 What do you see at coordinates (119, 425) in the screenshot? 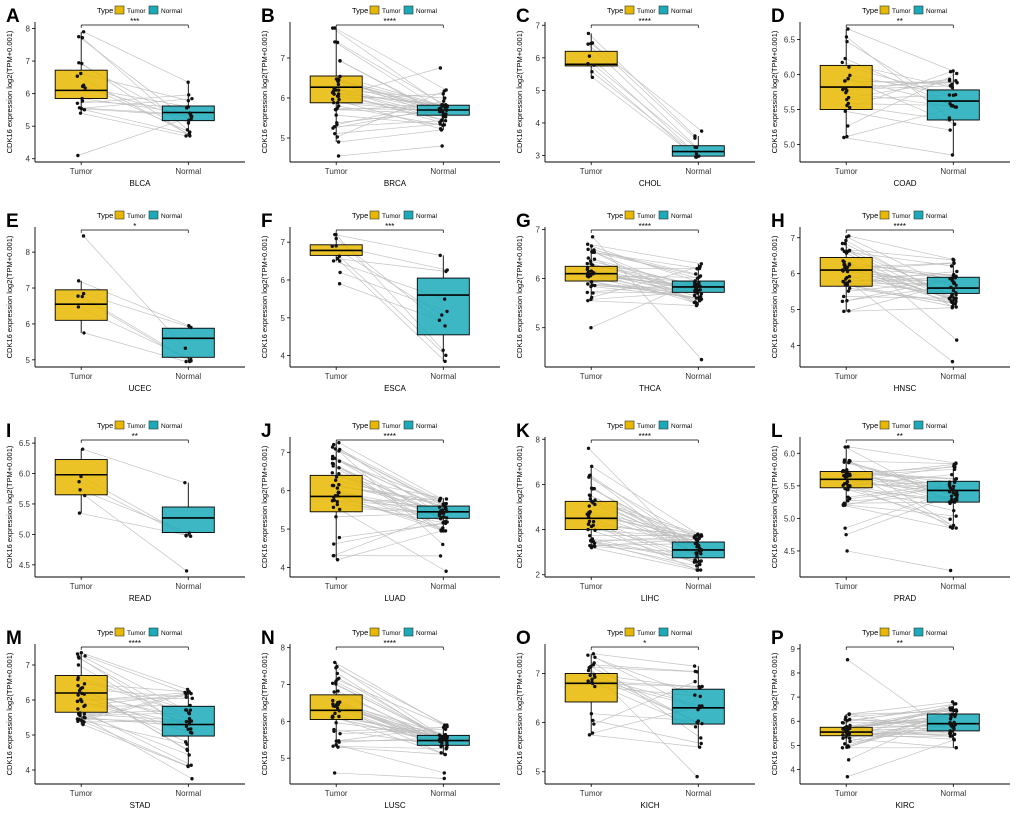
I see `legend-swatch-tumor` at bounding box center [119, 425].